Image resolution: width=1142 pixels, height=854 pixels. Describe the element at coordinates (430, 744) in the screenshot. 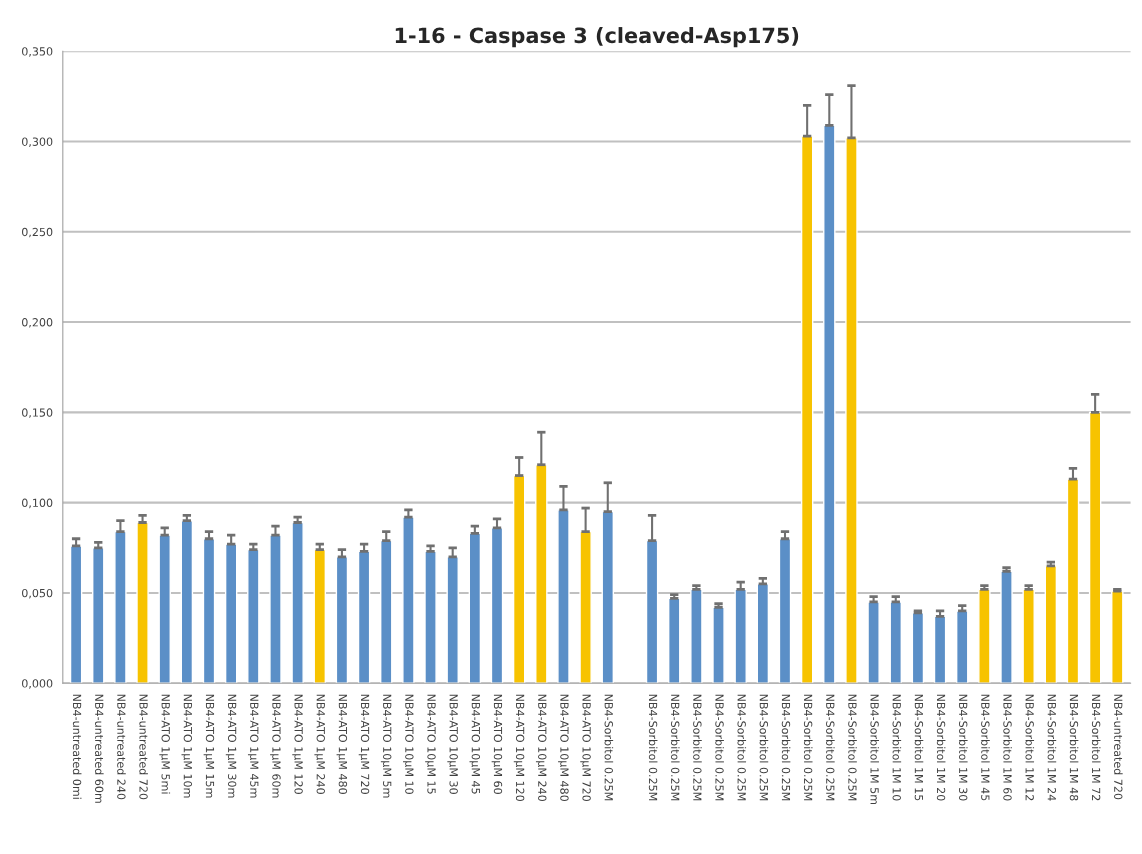

I see `x-tick-label: NB4-ATO 10µM 15` at that location.